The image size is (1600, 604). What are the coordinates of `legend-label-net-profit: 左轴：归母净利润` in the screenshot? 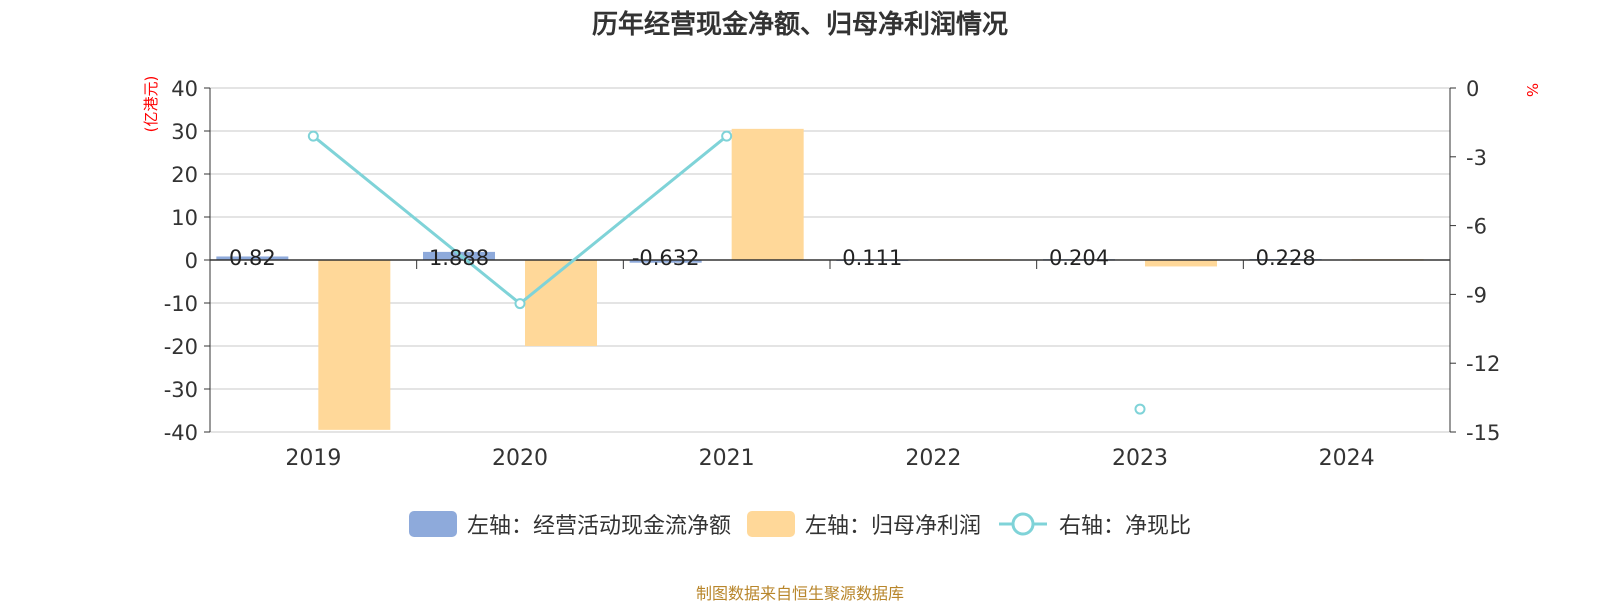 It's located at (892, 526).